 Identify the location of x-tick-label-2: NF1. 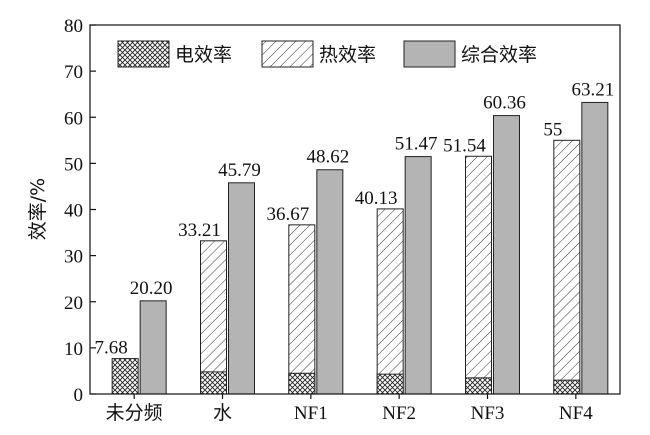
(311, 413).